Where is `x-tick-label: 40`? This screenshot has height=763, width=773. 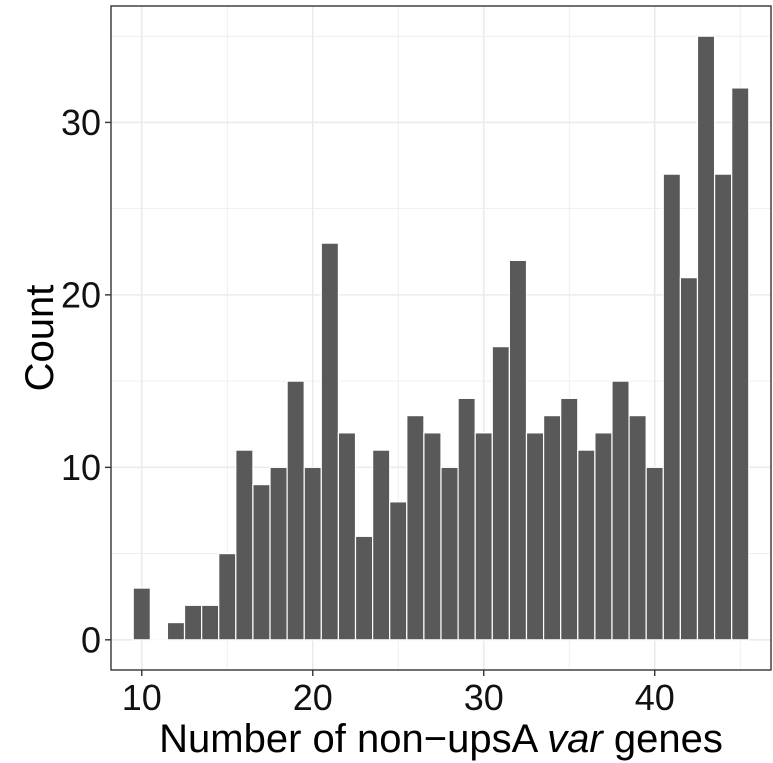
x-tick-label: 40 is located at coordinates (655, 697).